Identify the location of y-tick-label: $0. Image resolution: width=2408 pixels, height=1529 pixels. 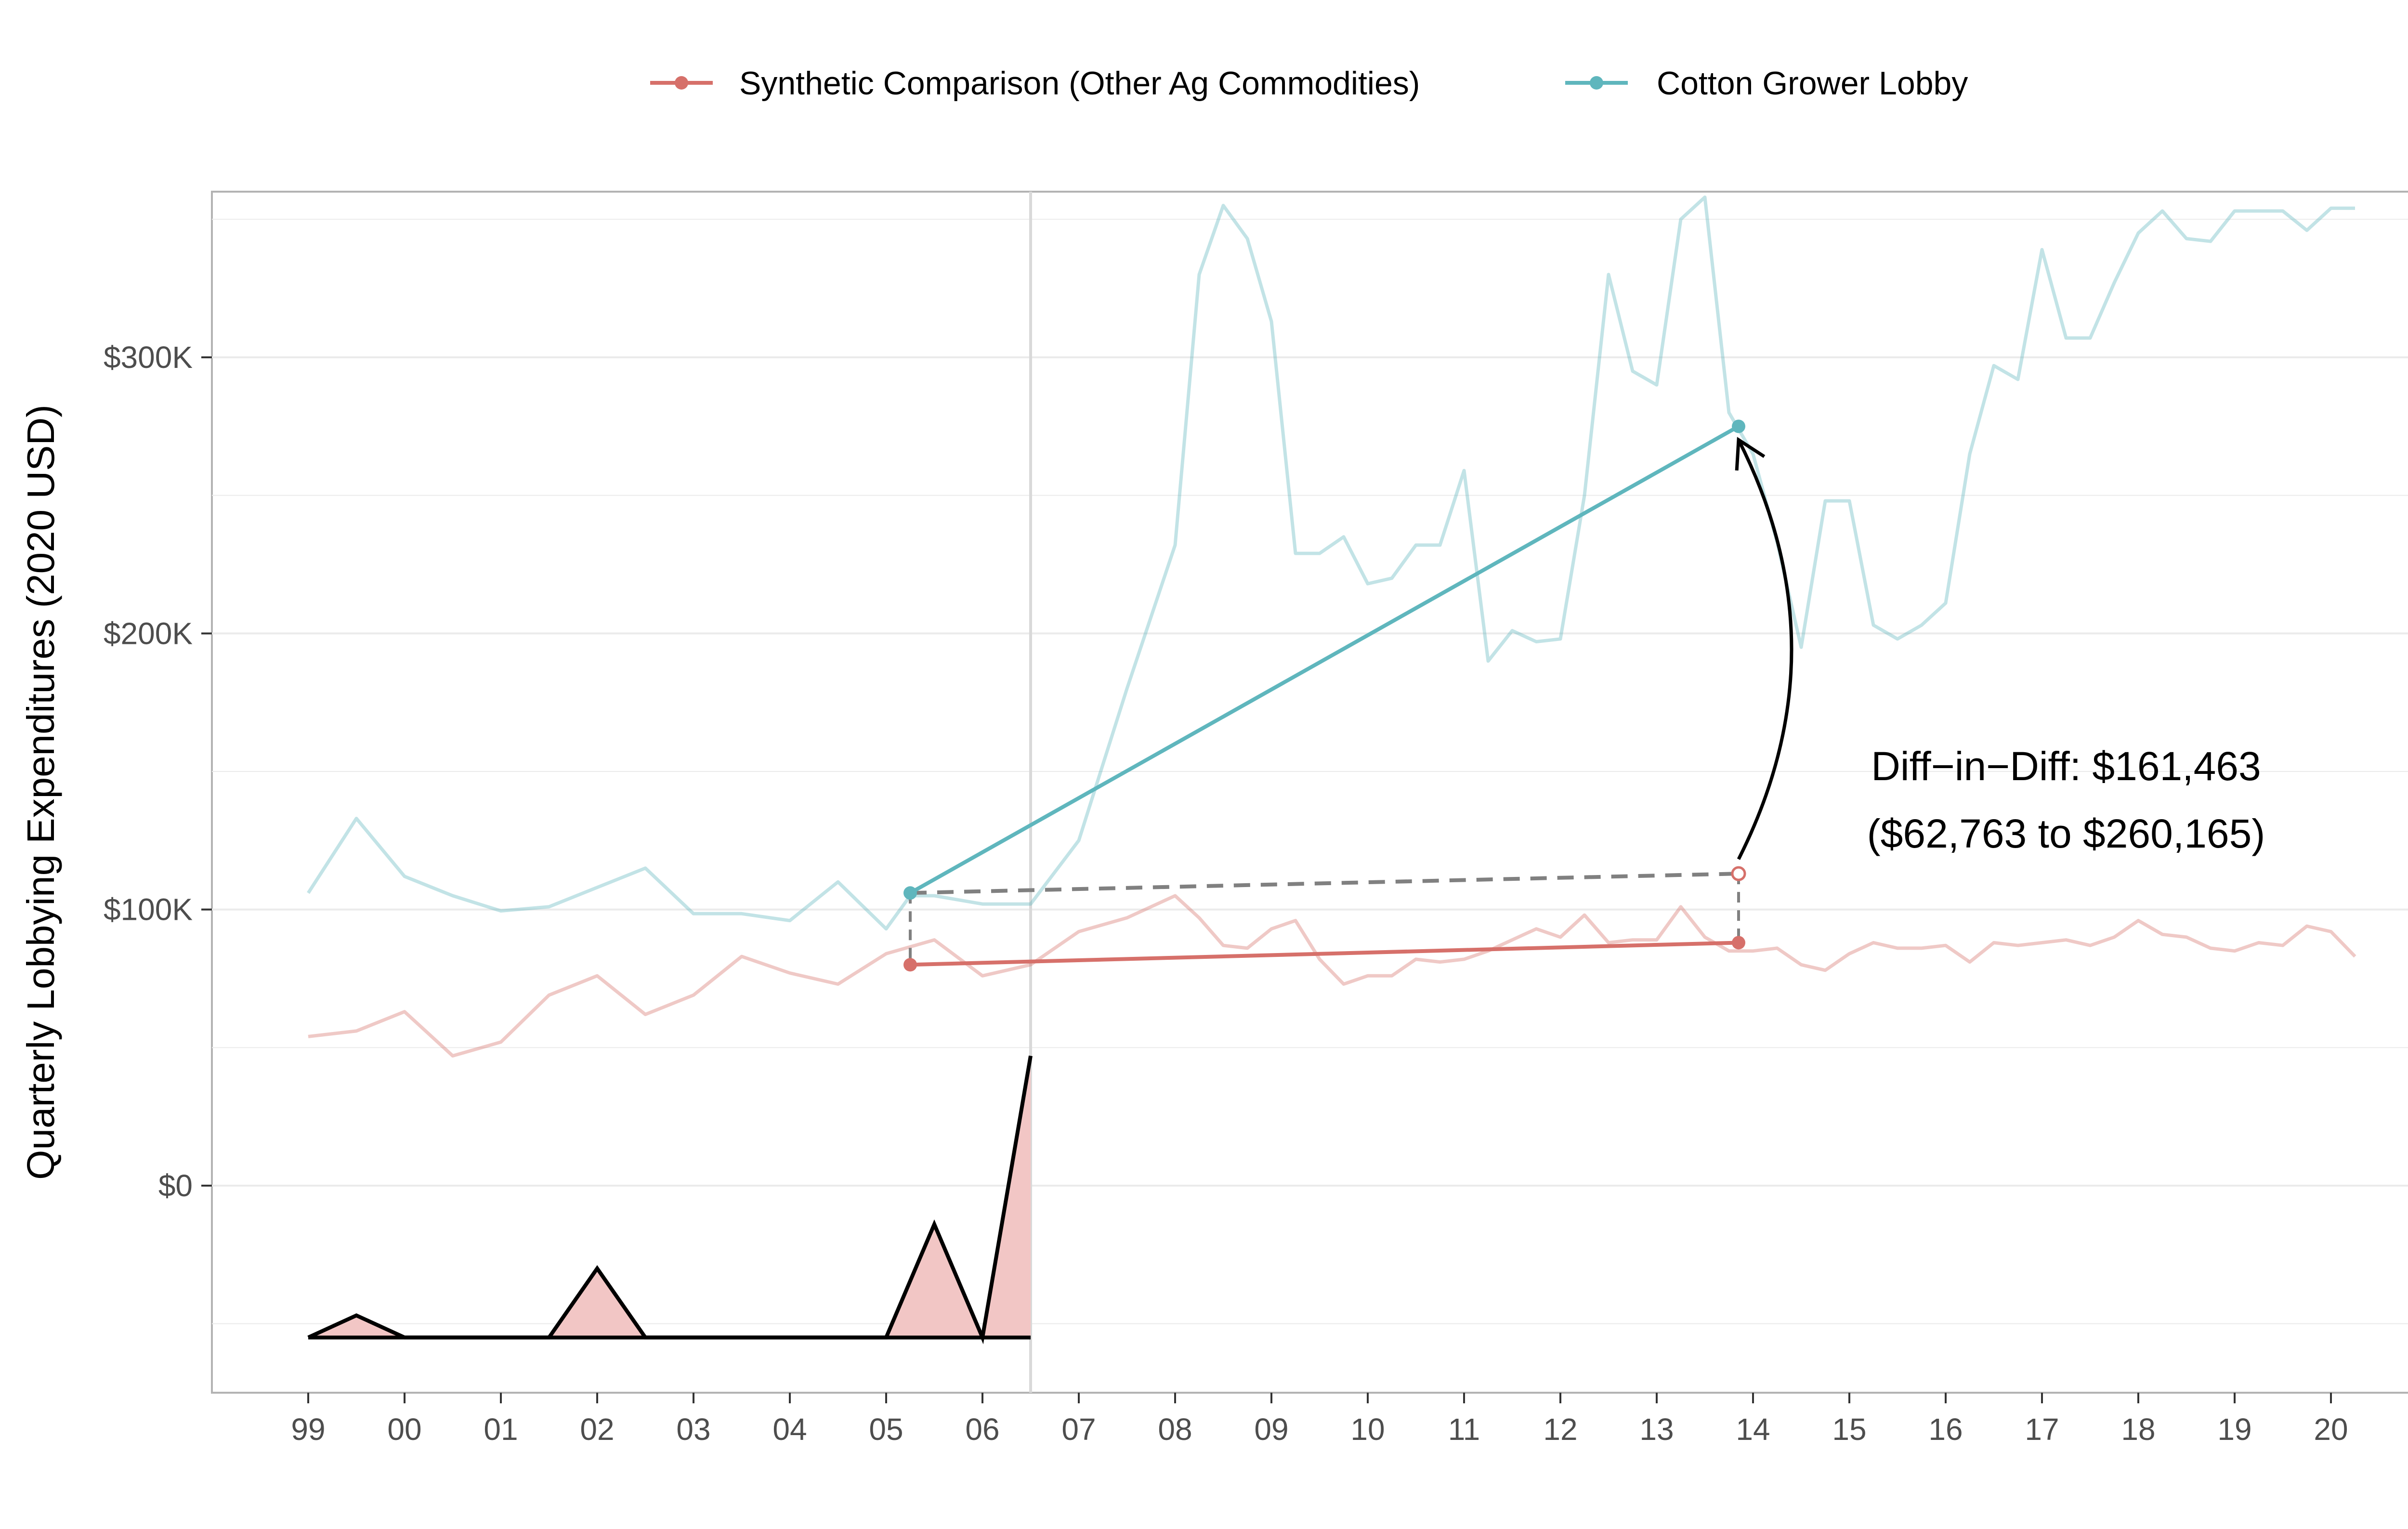
(175, 1185).